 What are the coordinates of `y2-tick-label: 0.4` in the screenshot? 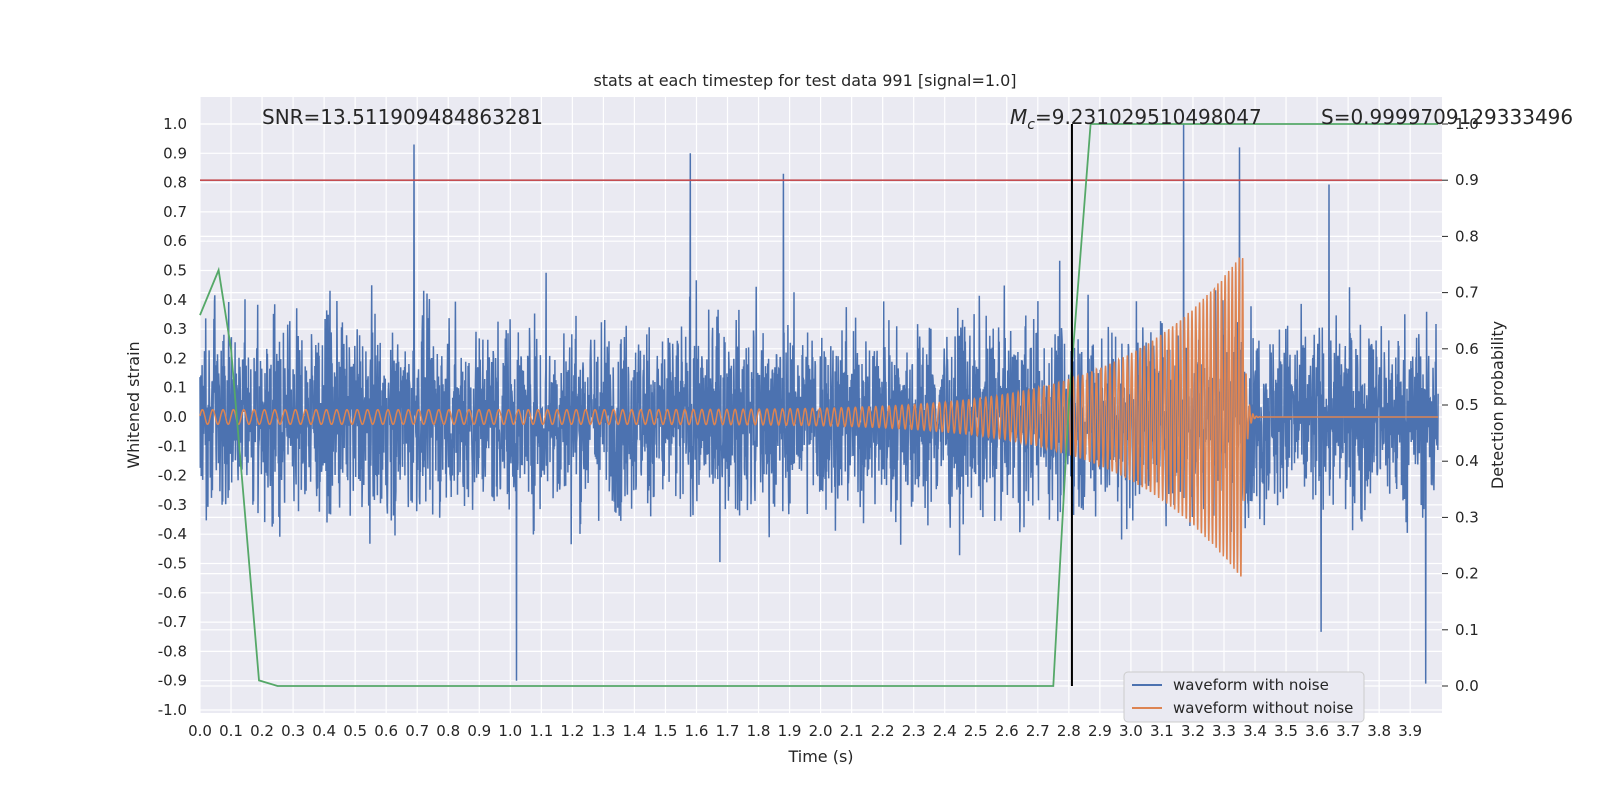 It's located at (1467, 461).